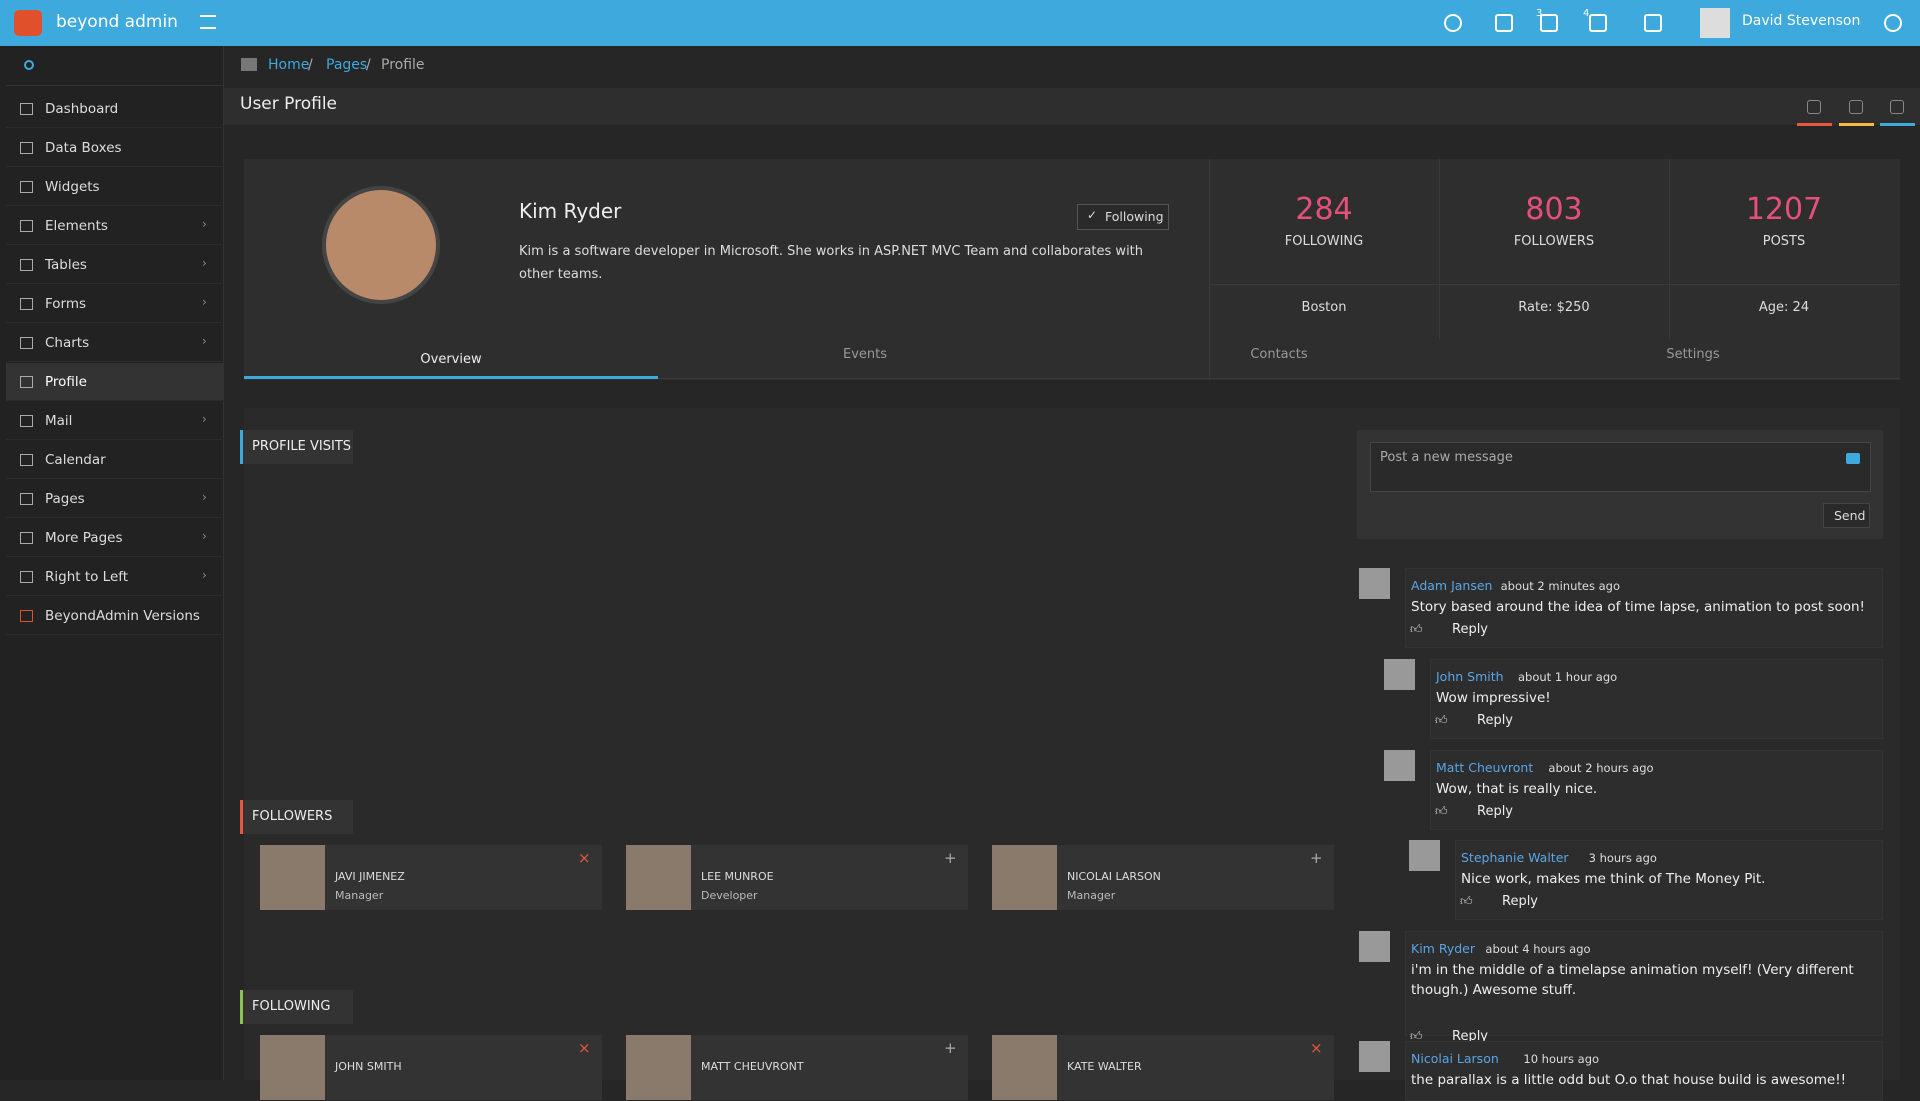 The image size is (1920, 1101). What do you see at coordinates (115, 226) in the screenshot?
I see `sidebar-item: Elements ›` at bounding box center [115, 226].